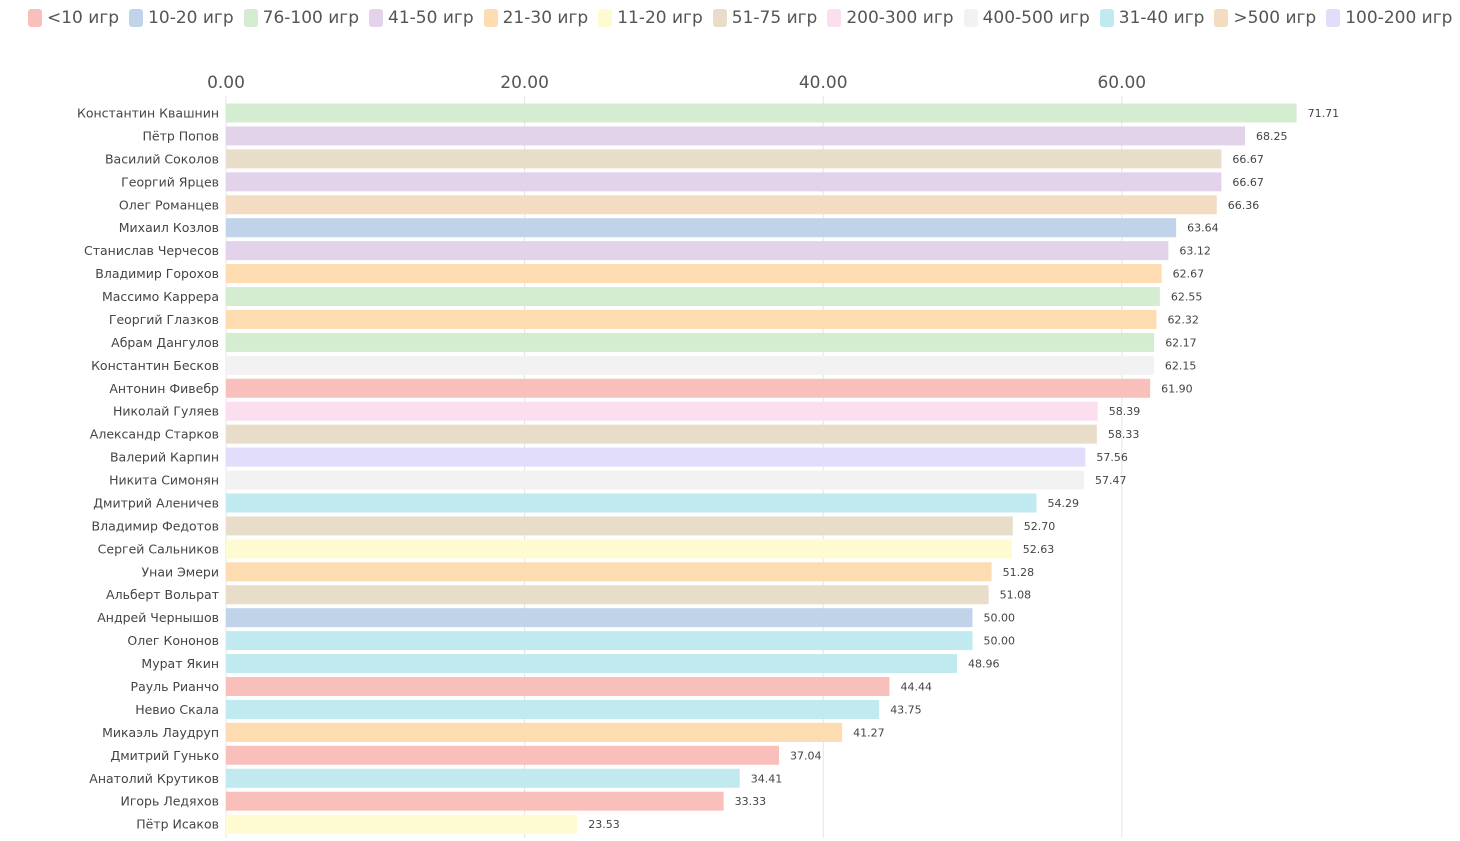  Describe the element at coordinates (157, 273) in the screenshot. I see `category-label: Владимир Горохов` at that location.